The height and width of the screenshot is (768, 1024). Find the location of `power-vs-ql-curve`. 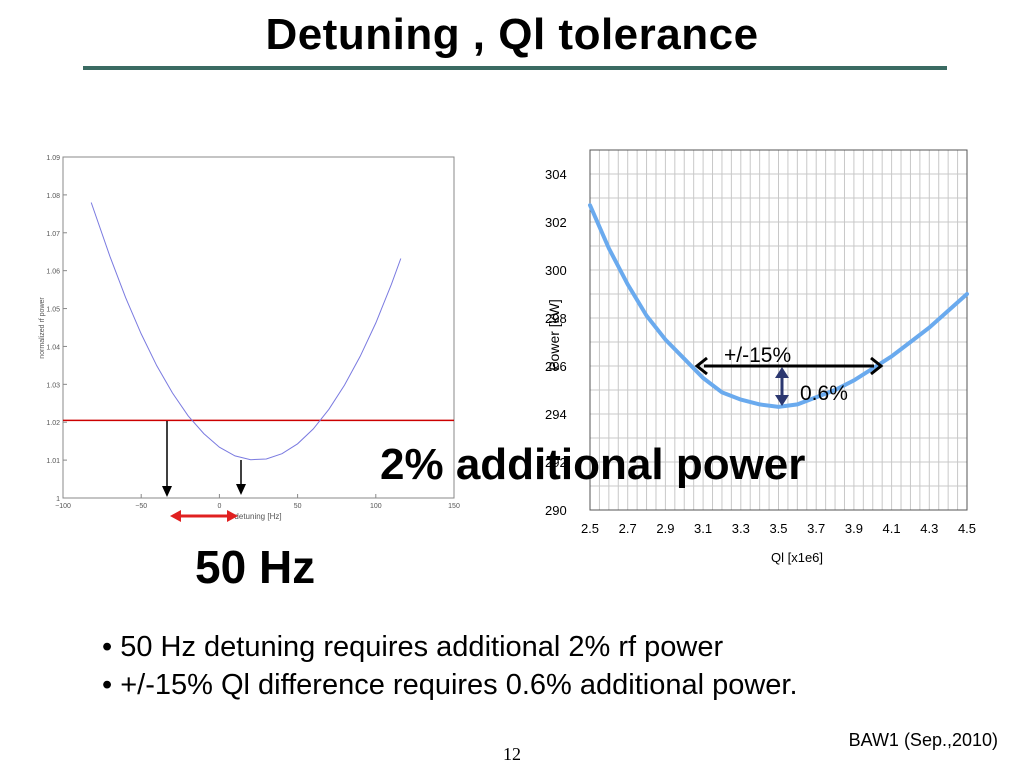

power-vs-ql-curve is located at coordinates (778, 306).